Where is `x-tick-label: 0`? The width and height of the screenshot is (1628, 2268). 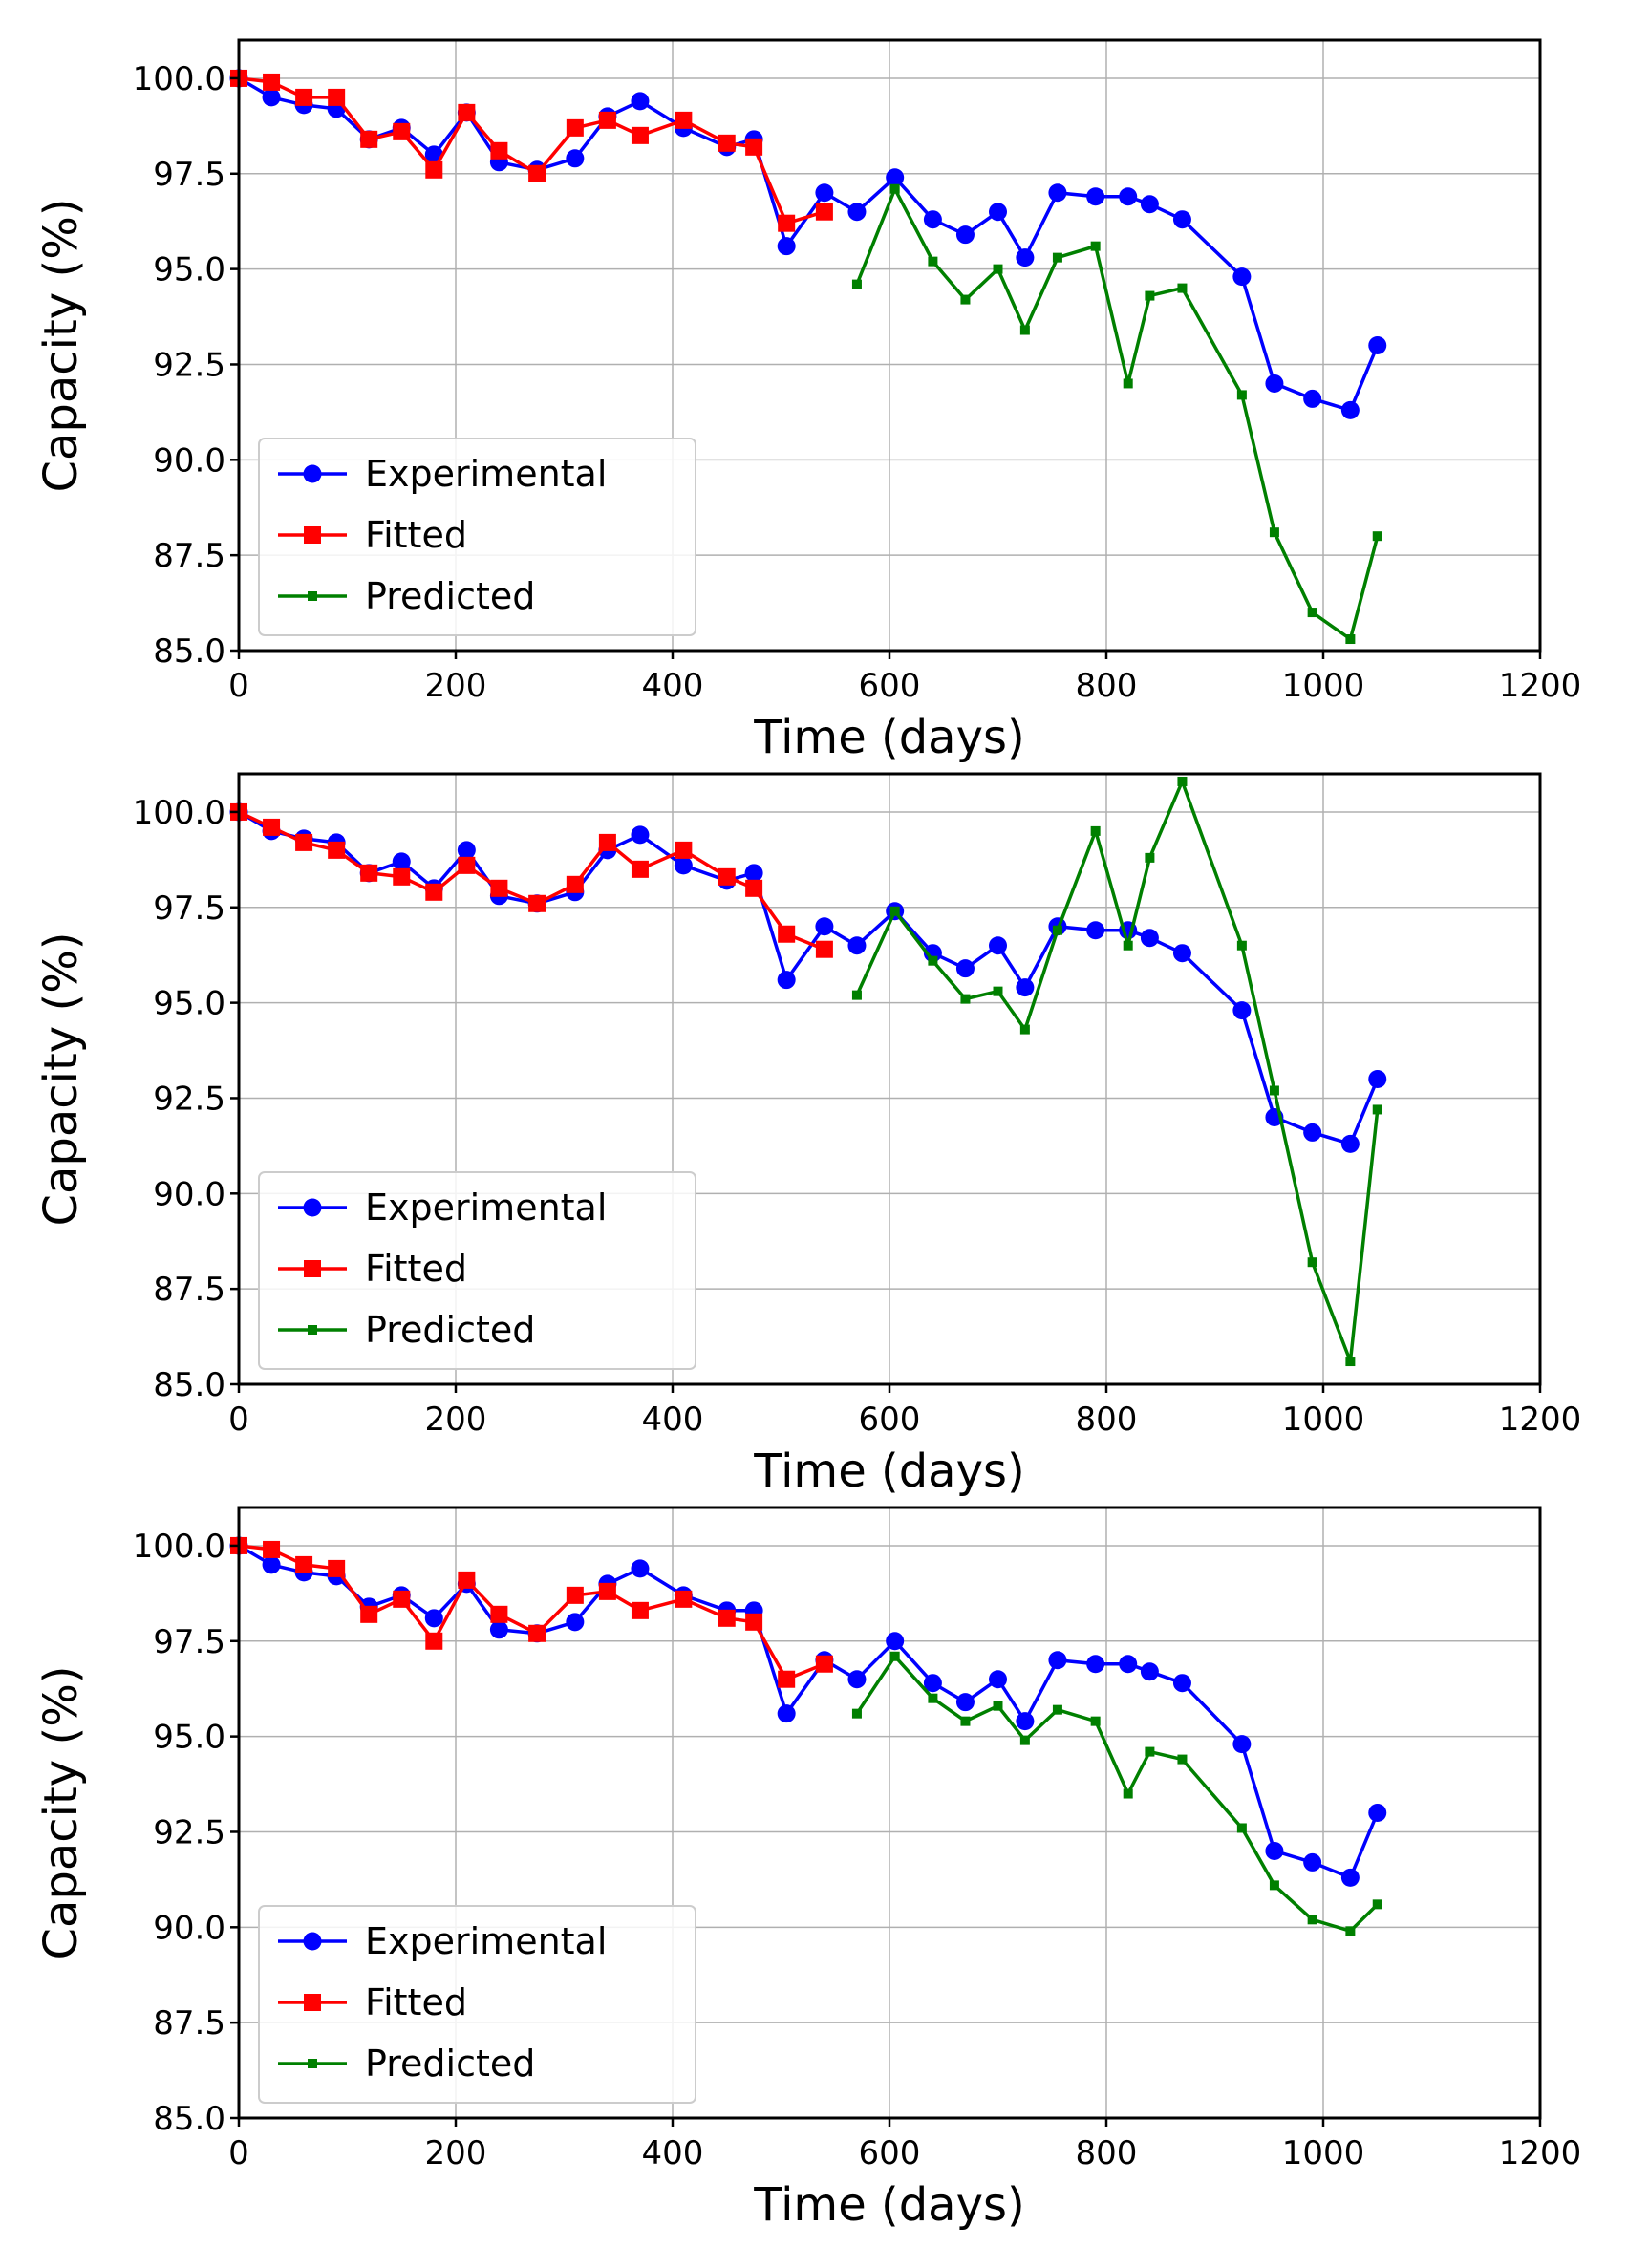 x-tick-label: 0 is located at coordinates (239, 2153).